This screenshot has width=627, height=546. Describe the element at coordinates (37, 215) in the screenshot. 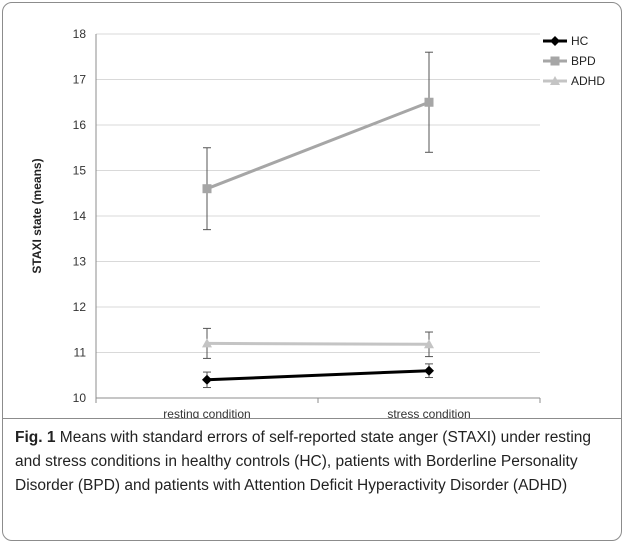

I see `y-axis-label: STAXI state (means)` at that location.